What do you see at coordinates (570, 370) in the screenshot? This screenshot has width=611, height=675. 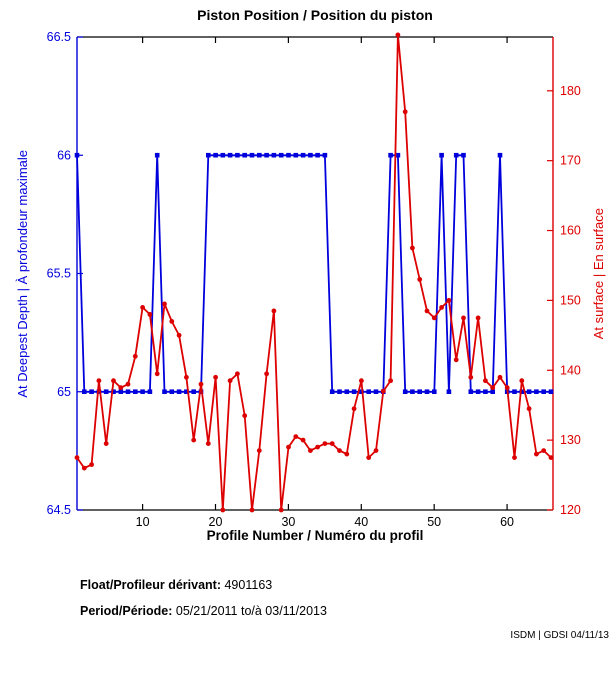 I see `svg-text: 140` at bounding box center [570, 370].